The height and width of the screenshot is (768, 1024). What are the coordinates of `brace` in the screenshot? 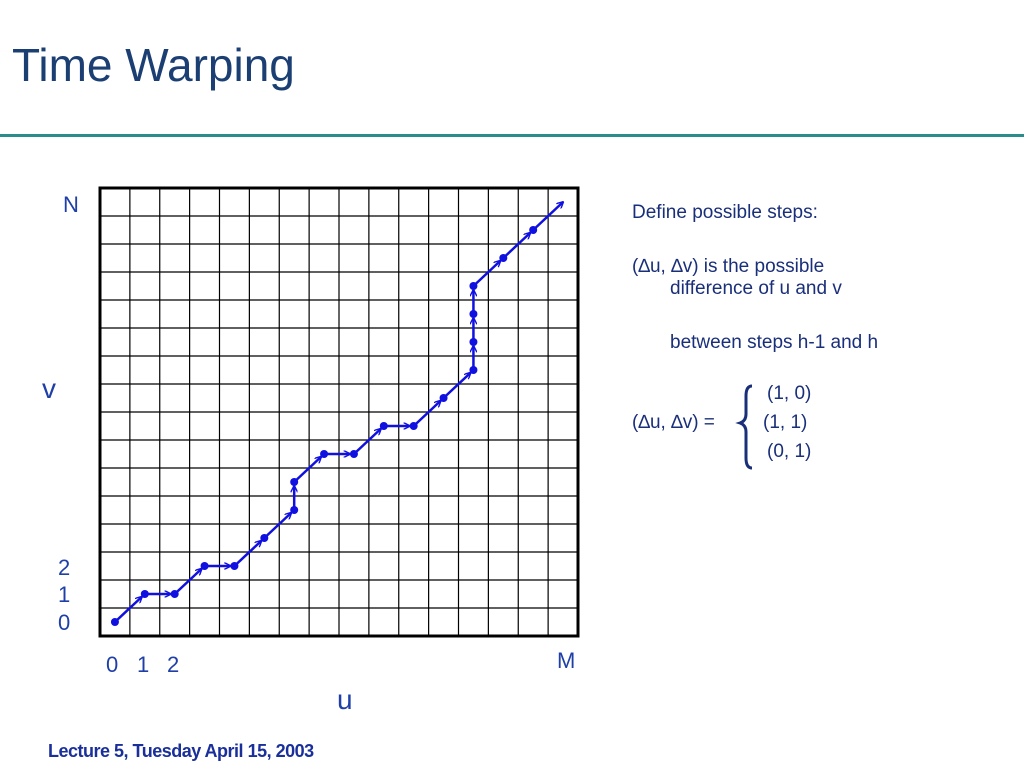 It's located at (744, 427).